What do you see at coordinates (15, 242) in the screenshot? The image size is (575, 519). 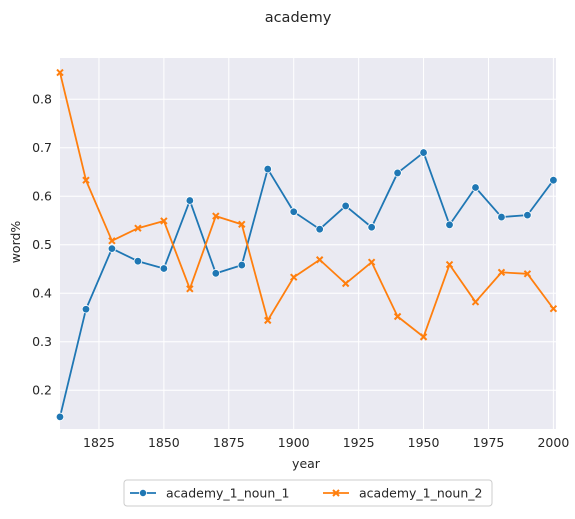 I see `y-axis-label: word%` at bounding box center [15, 242].